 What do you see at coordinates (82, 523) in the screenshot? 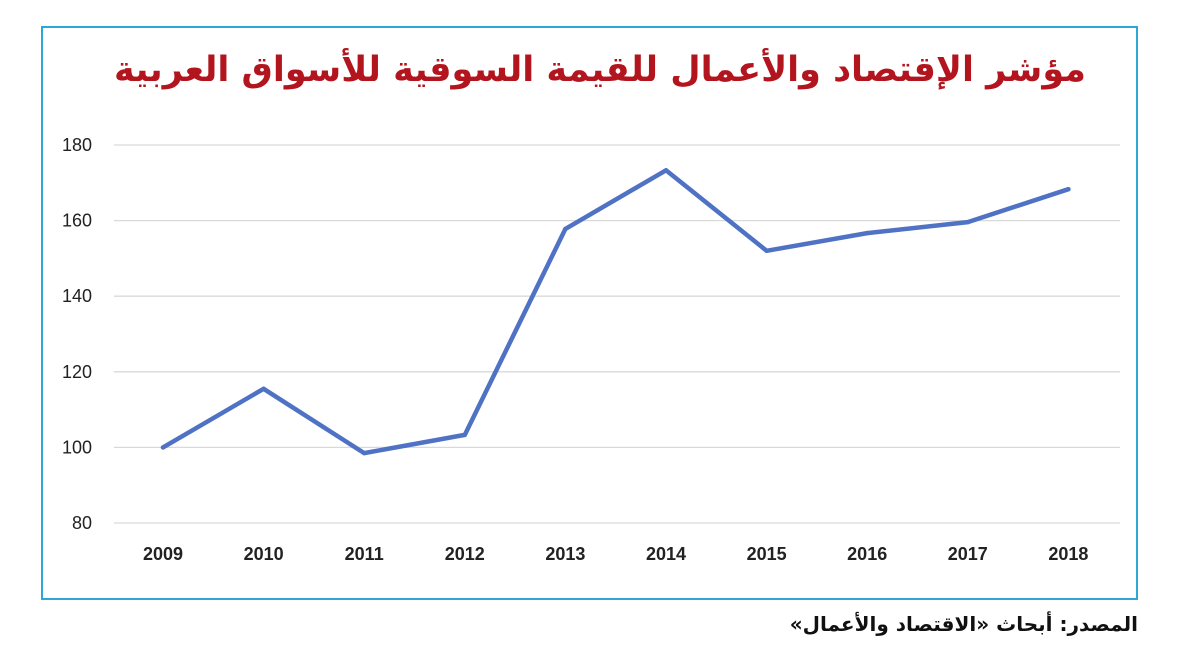
I see `y-tick-label: 80` at bounding box center [82, 523].